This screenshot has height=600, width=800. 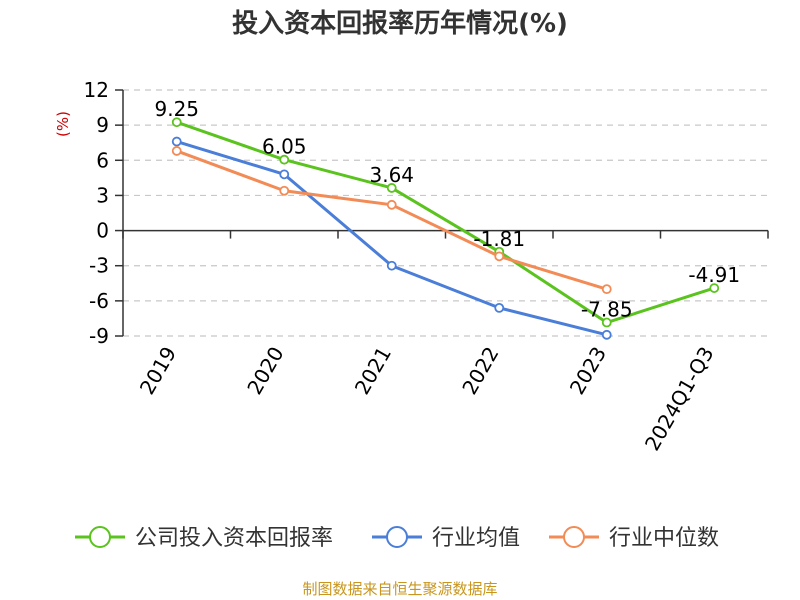 What do you see at coordinates (679, 399) in the screenshot?
I see `x-tick-label: 2024Q1-Q3` at bounding box center [679, 399].